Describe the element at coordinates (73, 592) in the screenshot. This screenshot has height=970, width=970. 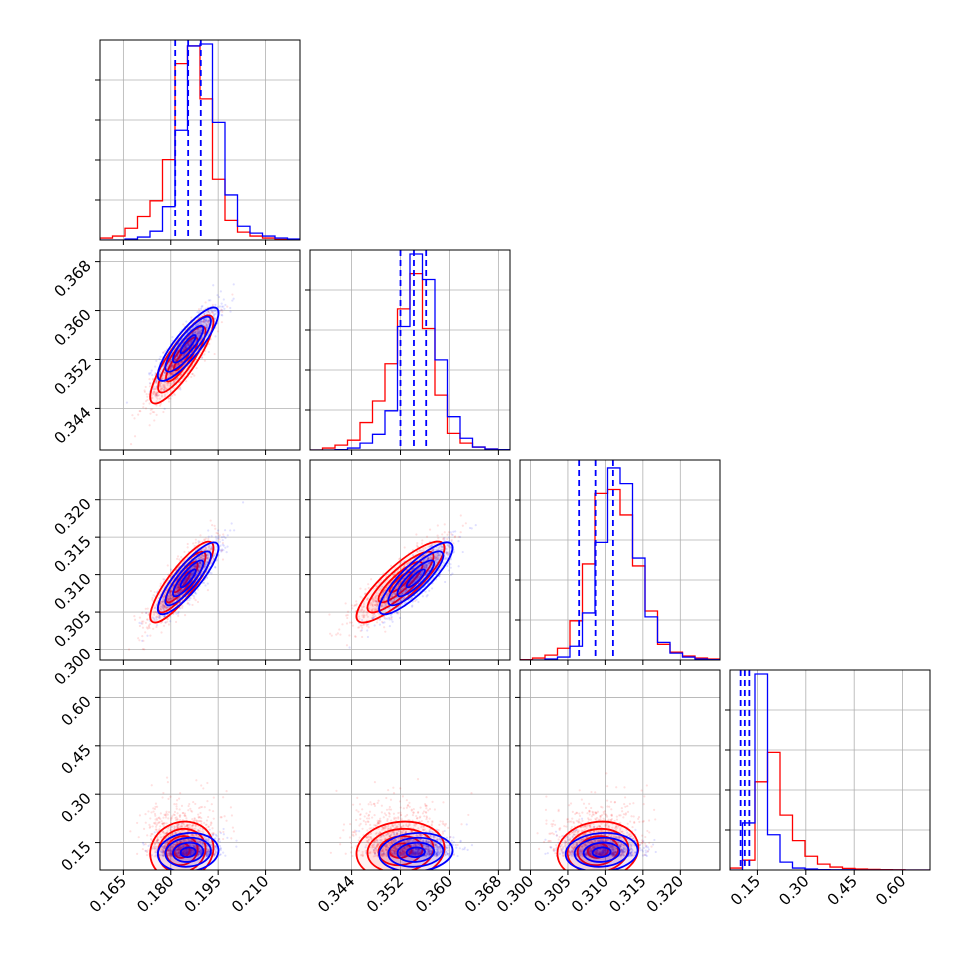
I see `y-tick-label: 0.310` at that location.